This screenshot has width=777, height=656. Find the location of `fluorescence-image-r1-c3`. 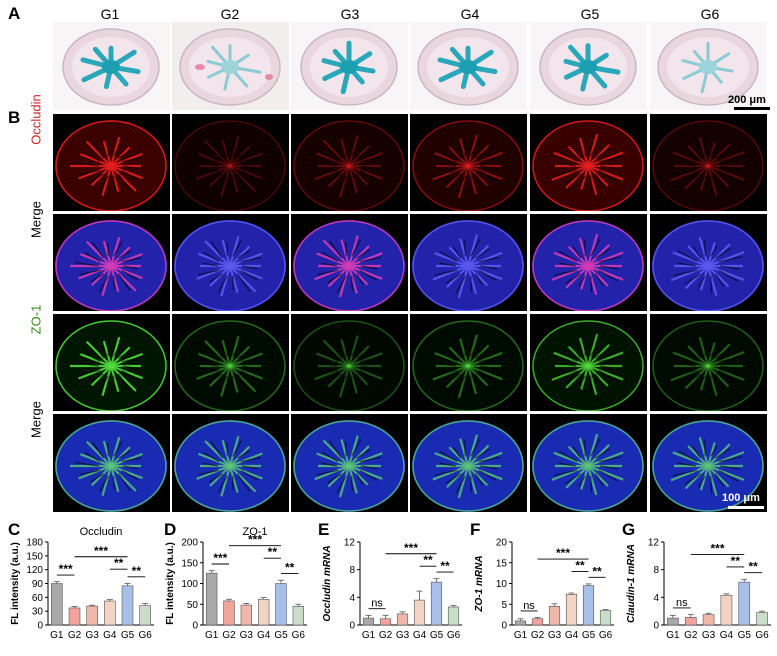

fluorescence-image-r1-c3 is located at coordinates (349, 162).